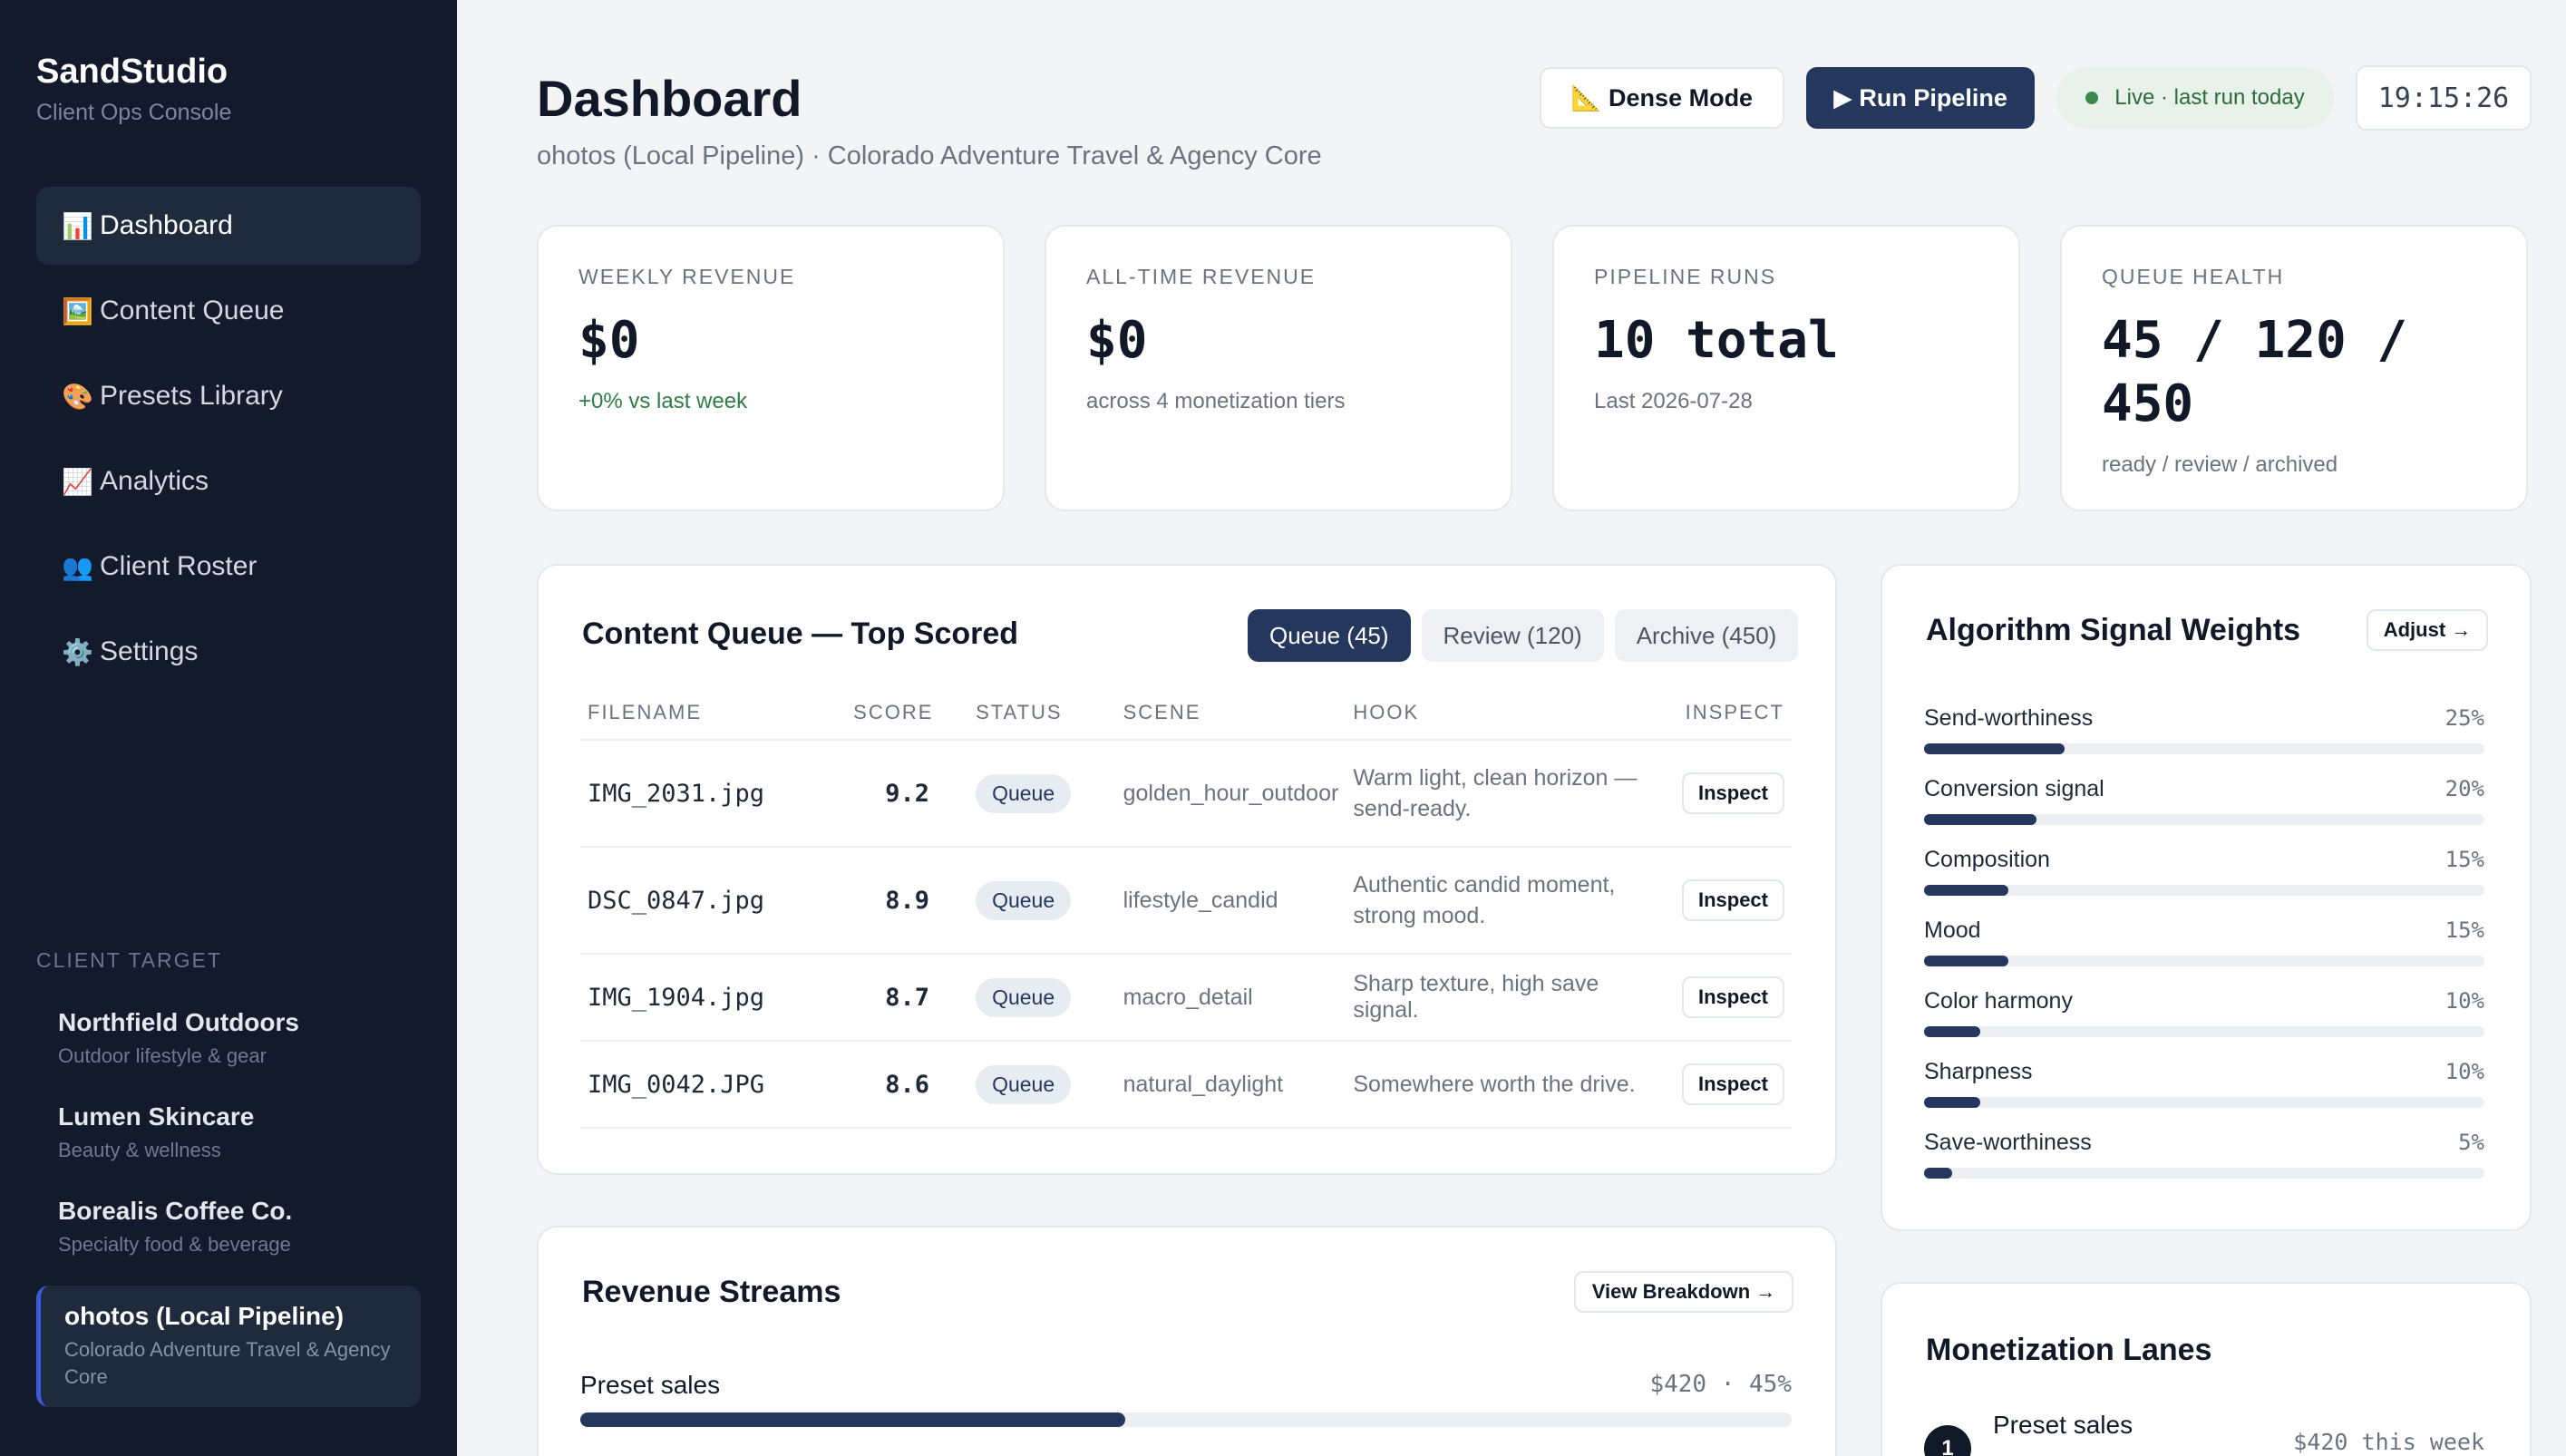  I want to click on tab-review: Review (120), so click(1512, 635).